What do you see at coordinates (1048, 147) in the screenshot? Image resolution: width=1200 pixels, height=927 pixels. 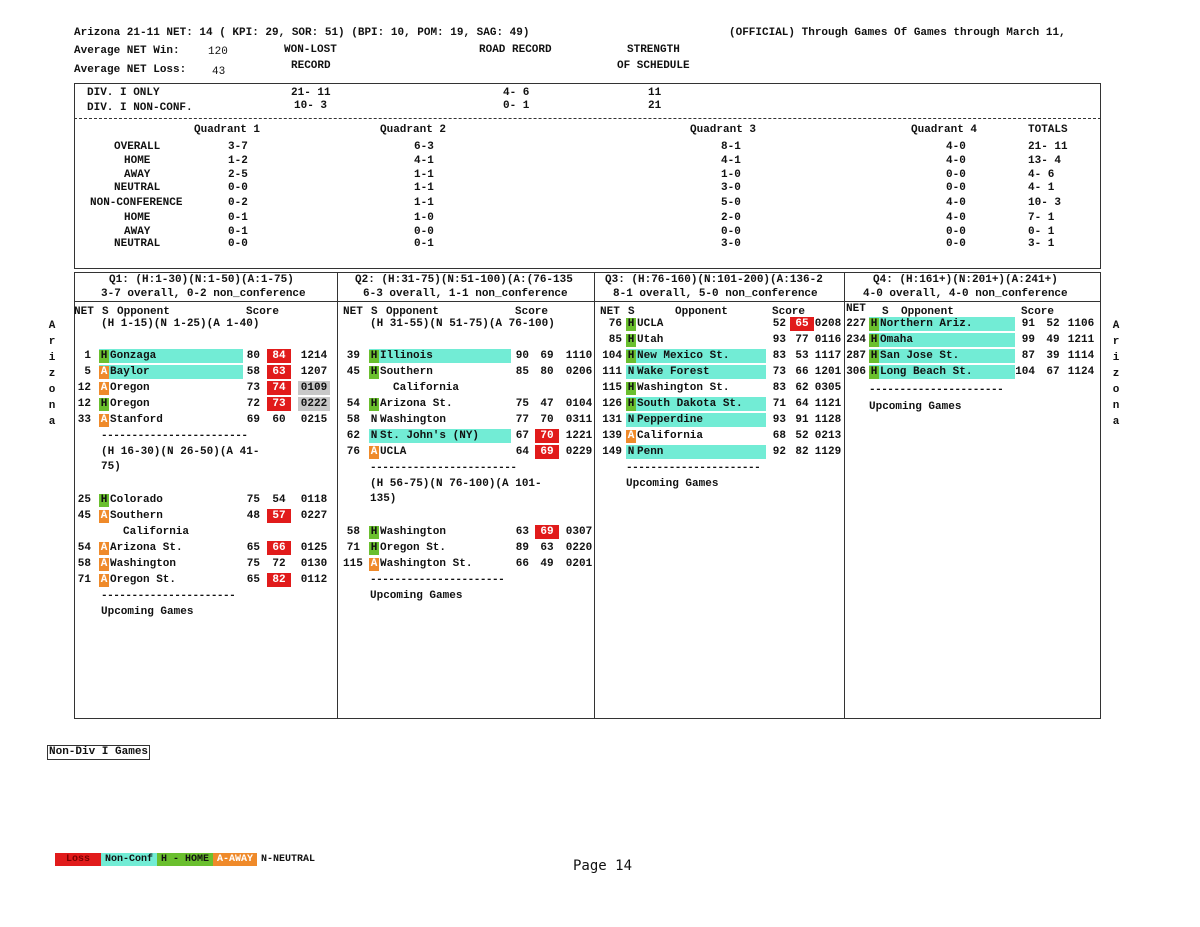 I see `quad-cell-total: 21- 11` at bounding box center [1048, 147].